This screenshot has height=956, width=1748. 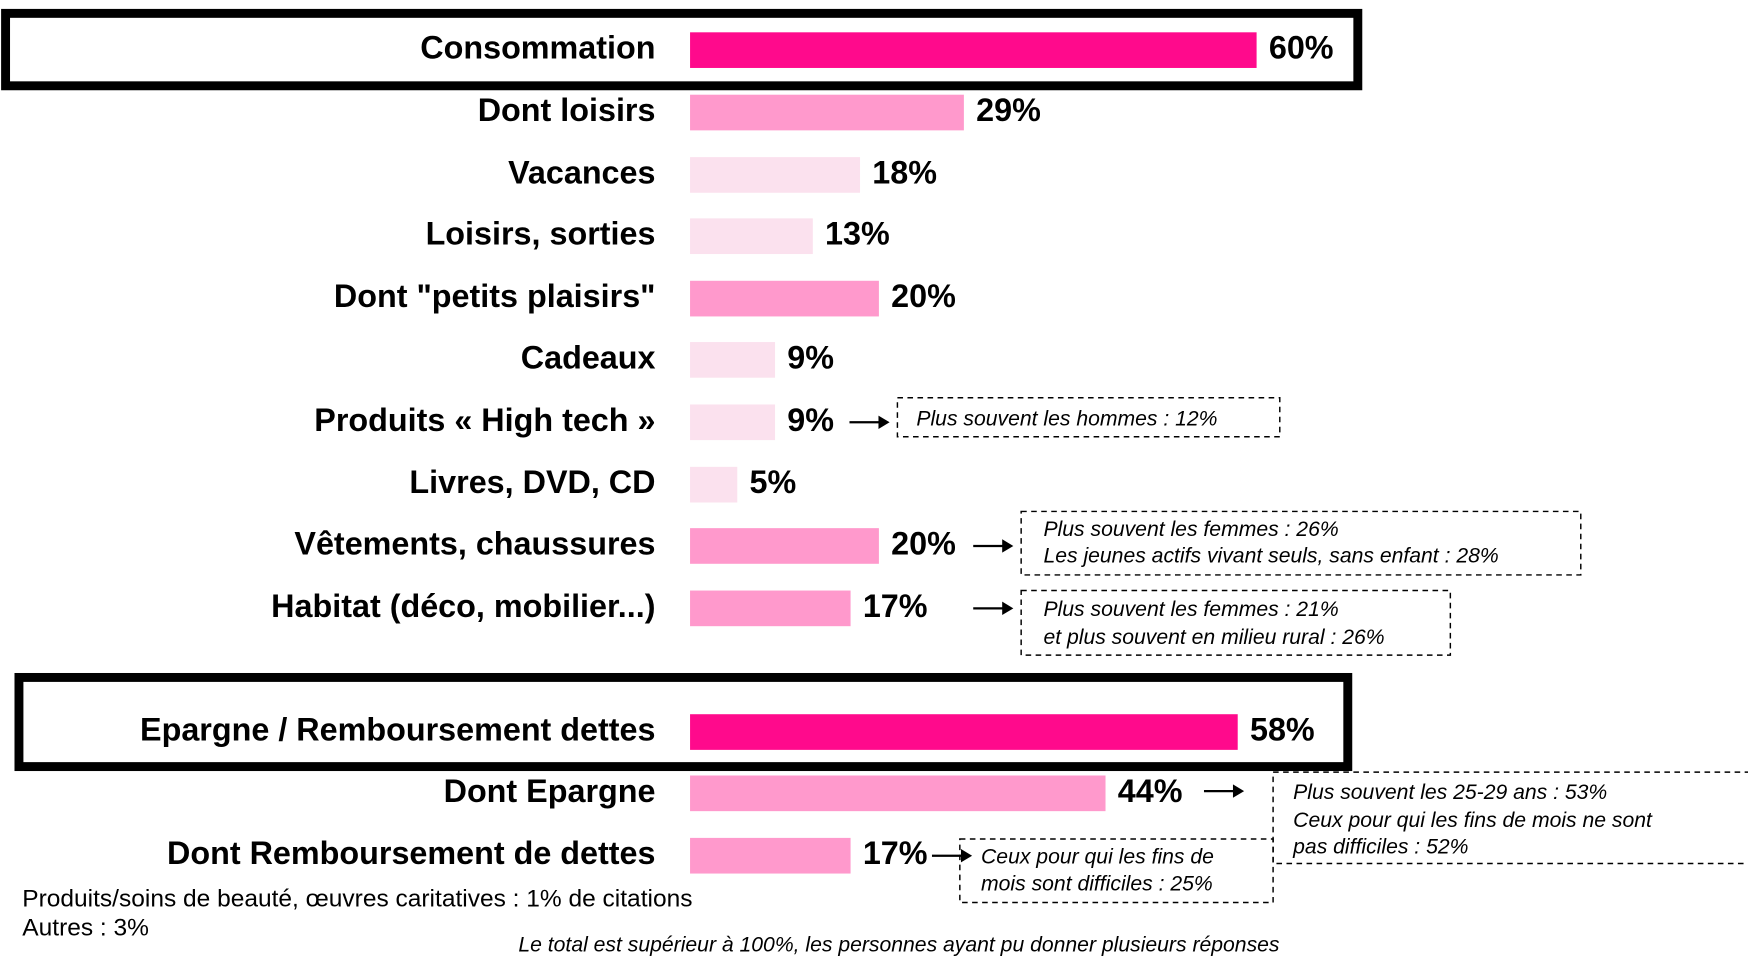 What do you see at coordinates (1008, 110) in the screenshot?
I see `value-label: 29%` at bounding box center [1008, 110].